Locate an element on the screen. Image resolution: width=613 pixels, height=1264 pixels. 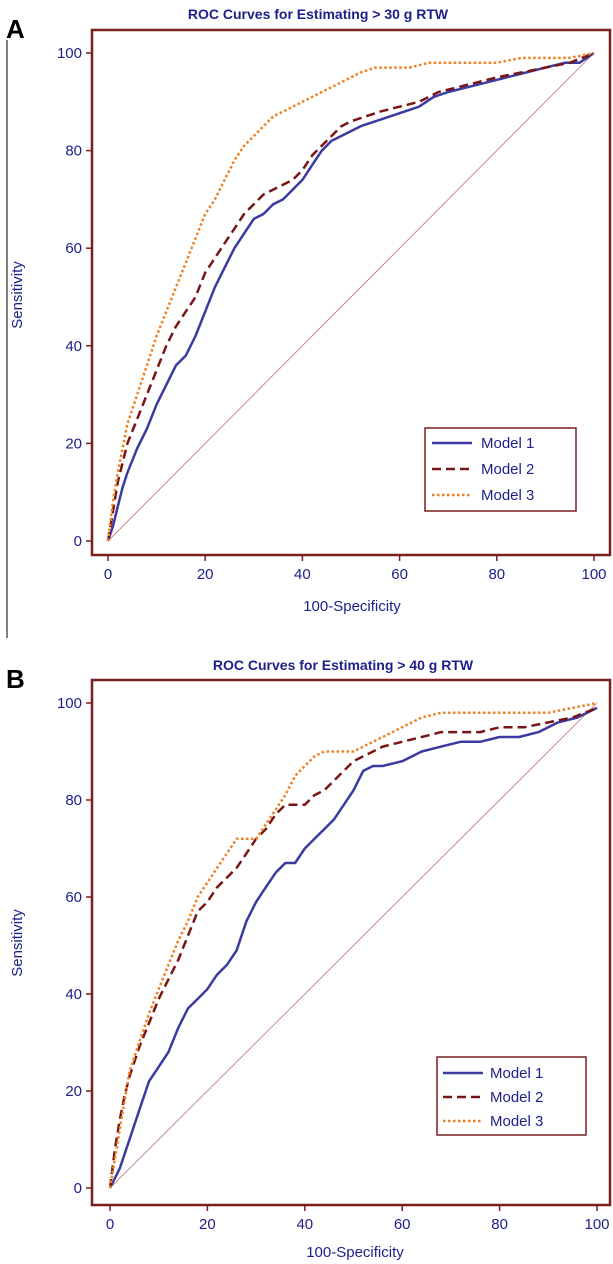
chart-b-title: ROC Curves for Estimating > 40 g RTW is located at coordinates (343, 665).